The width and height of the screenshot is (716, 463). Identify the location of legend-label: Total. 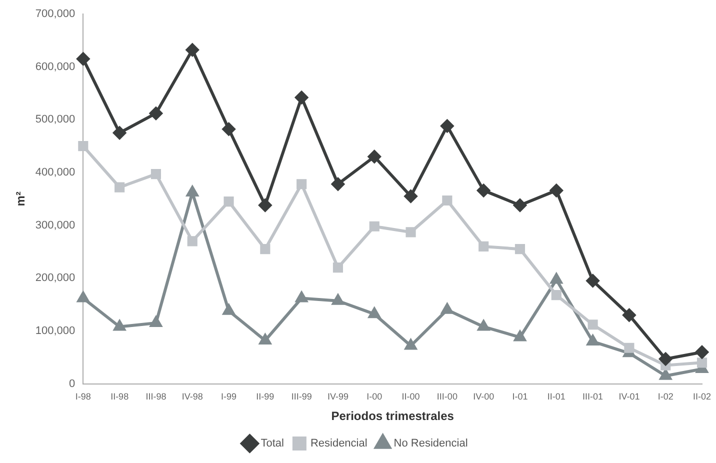
(272, 444).